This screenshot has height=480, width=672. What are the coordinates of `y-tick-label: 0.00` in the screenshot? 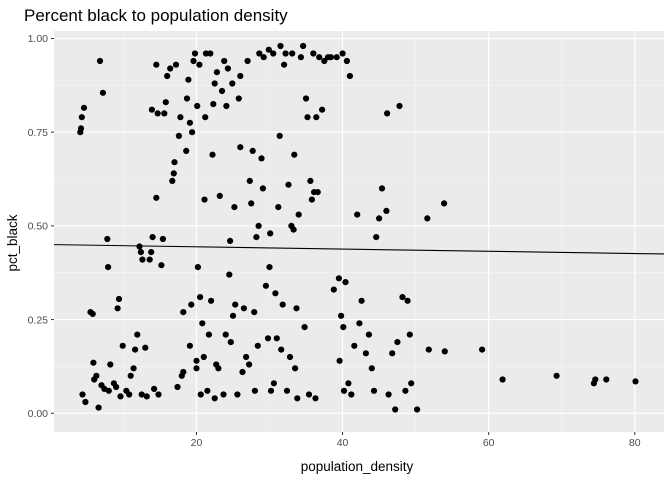 It's located at (38, 414).